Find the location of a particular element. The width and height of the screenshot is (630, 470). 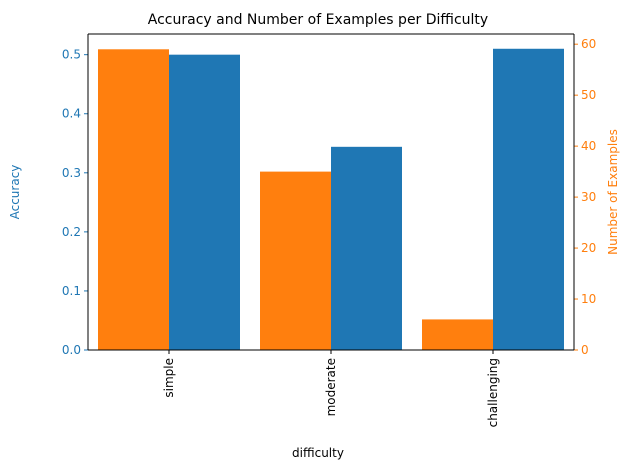

bar-accuracy-simple is located at coordinates (204, 202).